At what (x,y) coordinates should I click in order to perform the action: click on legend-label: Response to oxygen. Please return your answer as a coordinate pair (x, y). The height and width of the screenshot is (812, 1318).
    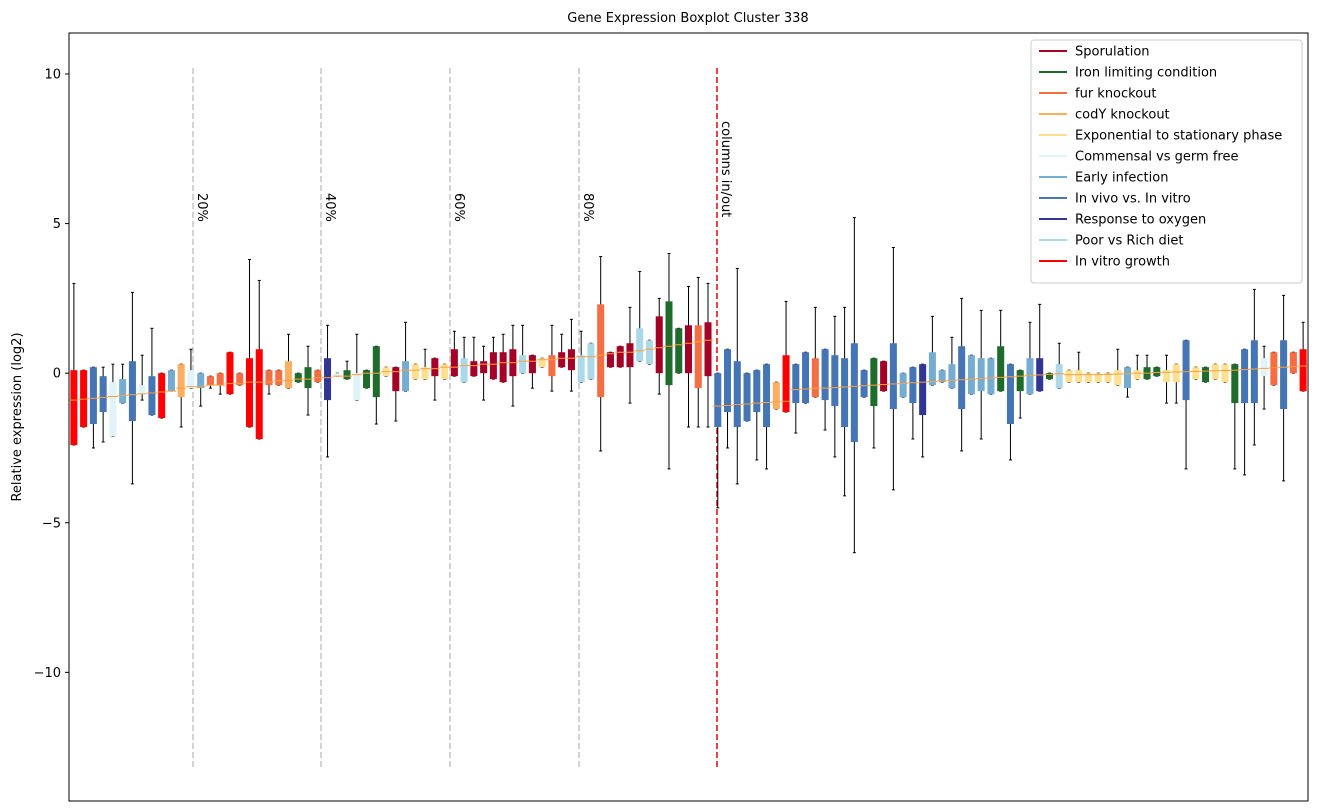
    Looking at the image, I should click on (1140, 220).